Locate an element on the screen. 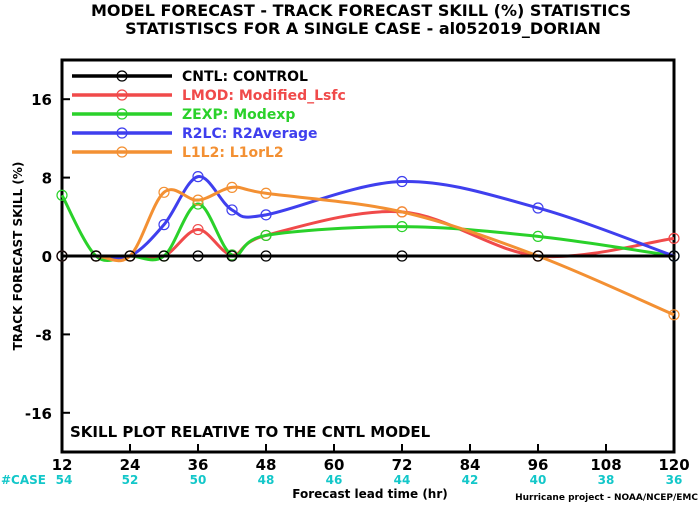 The height and width of the screenshot is (510, 700). y-axis-title: TRACK FORECAST SKILL (%) is located at coordinates (18, 256).